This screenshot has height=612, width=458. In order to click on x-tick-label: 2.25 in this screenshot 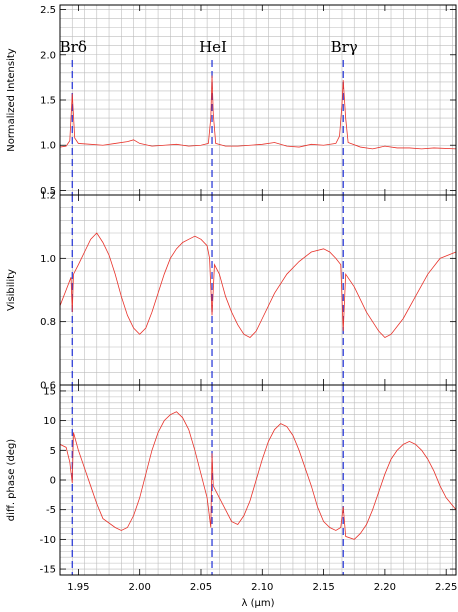, I will do `click(446, 587)`.